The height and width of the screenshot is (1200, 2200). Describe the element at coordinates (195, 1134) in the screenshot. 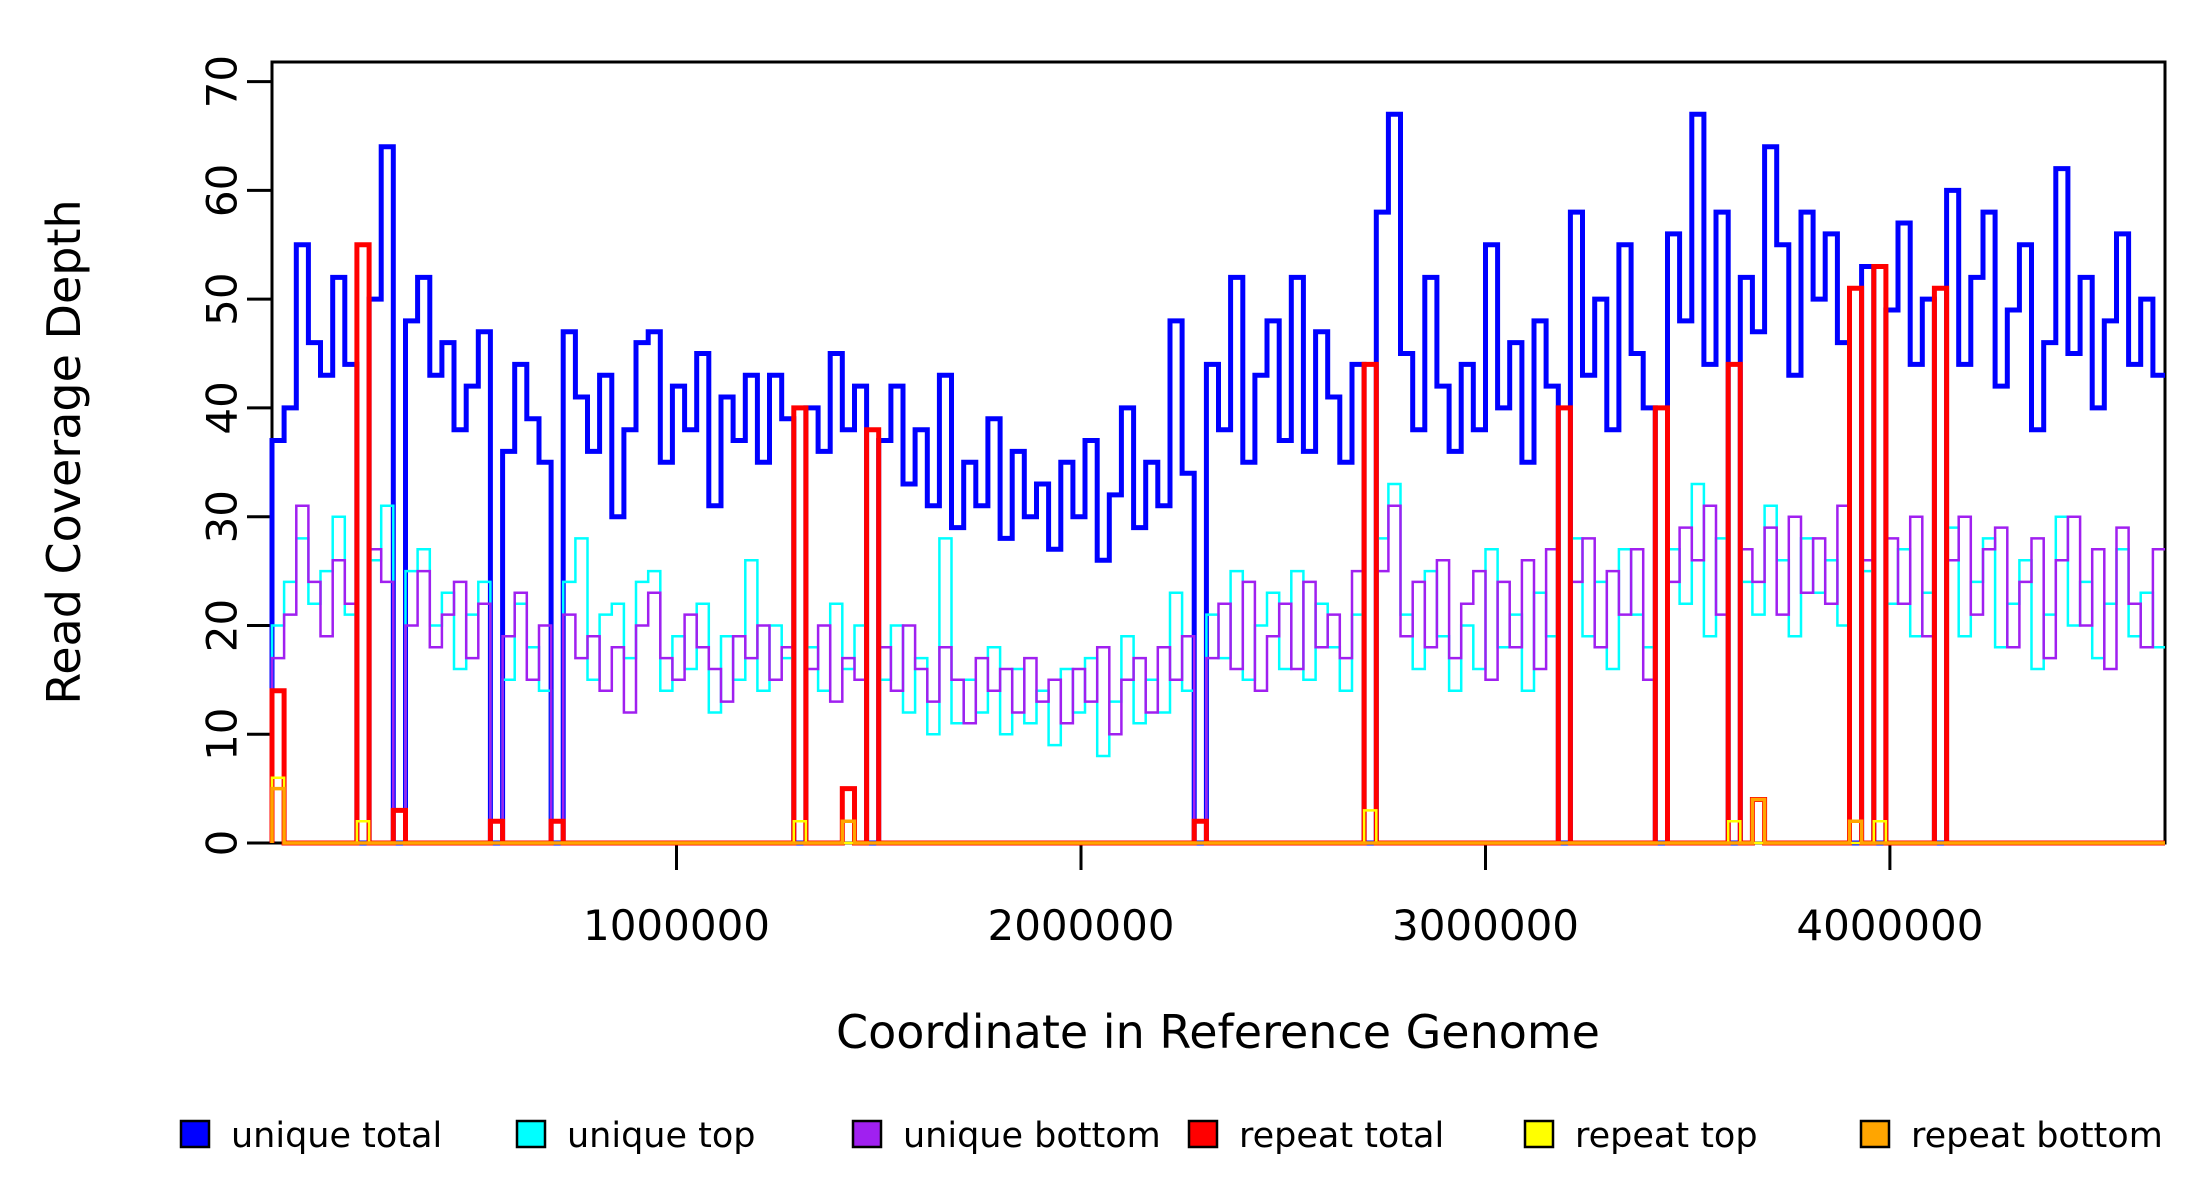

I see `legend-swatch-unique-total` at that location.